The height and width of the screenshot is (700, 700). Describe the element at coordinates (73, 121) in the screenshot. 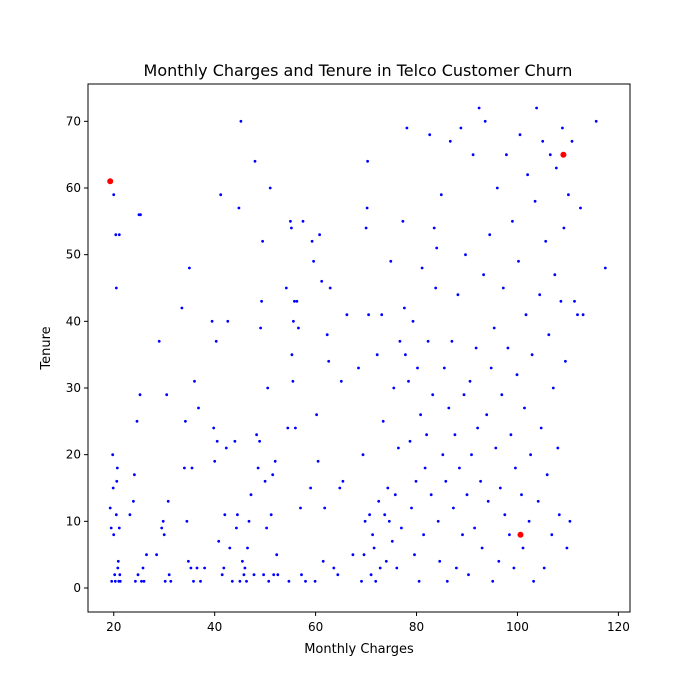

I see `y-tick-label: 70` at that location.